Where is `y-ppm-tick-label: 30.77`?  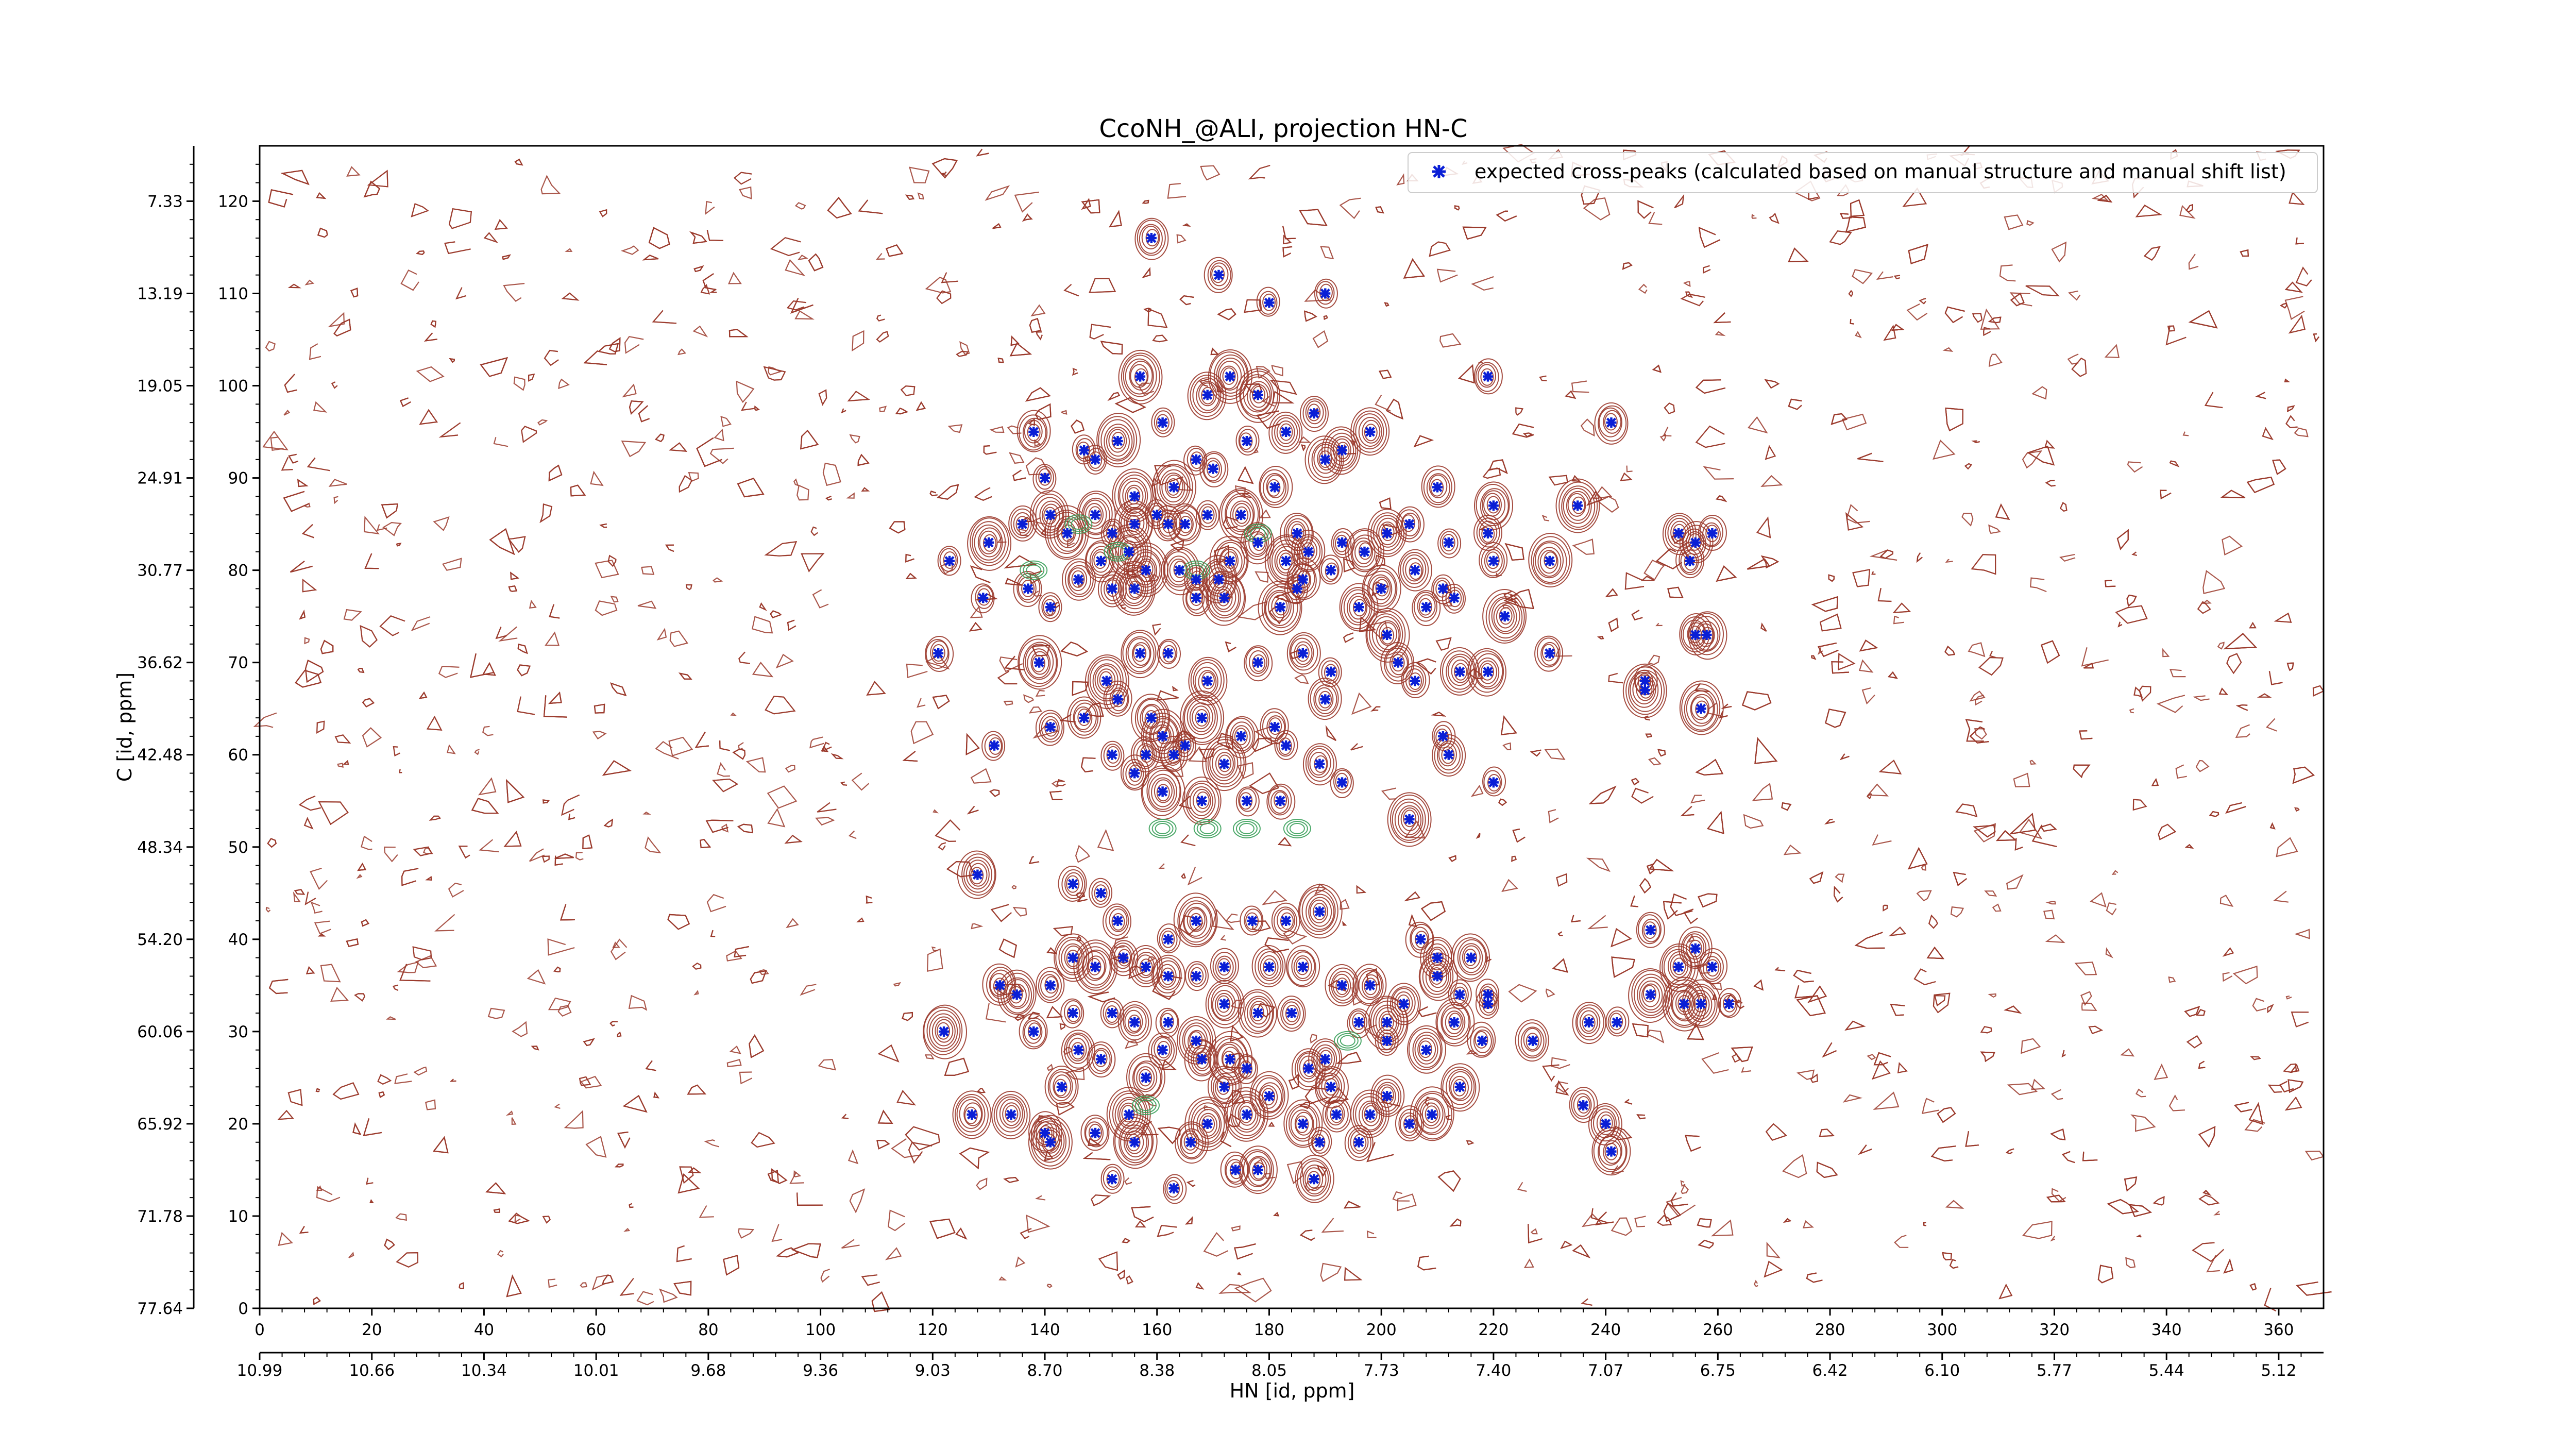 y-ppm-tick-label: 30.77 is located at coordinates (160, 571).